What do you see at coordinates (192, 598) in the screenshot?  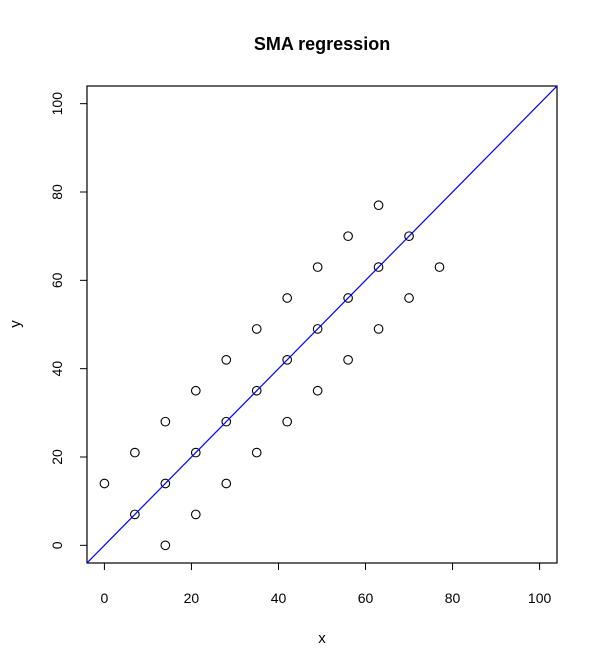 I see `x-tick-label: 20` at bounding box center [192, 598].